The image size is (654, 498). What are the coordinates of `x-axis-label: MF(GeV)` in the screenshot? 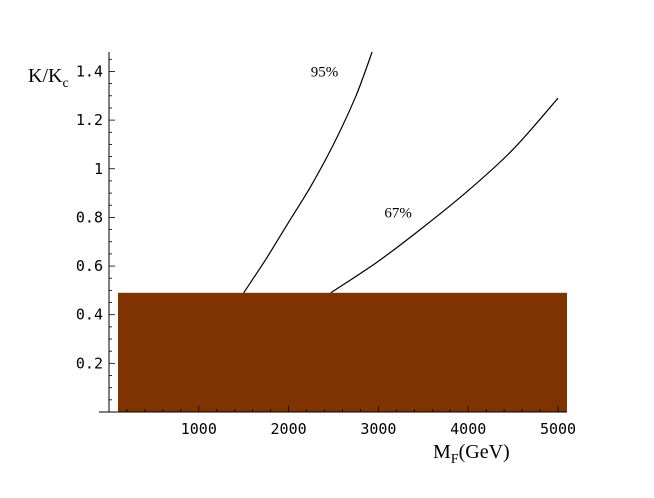 It's located at (471, 454).